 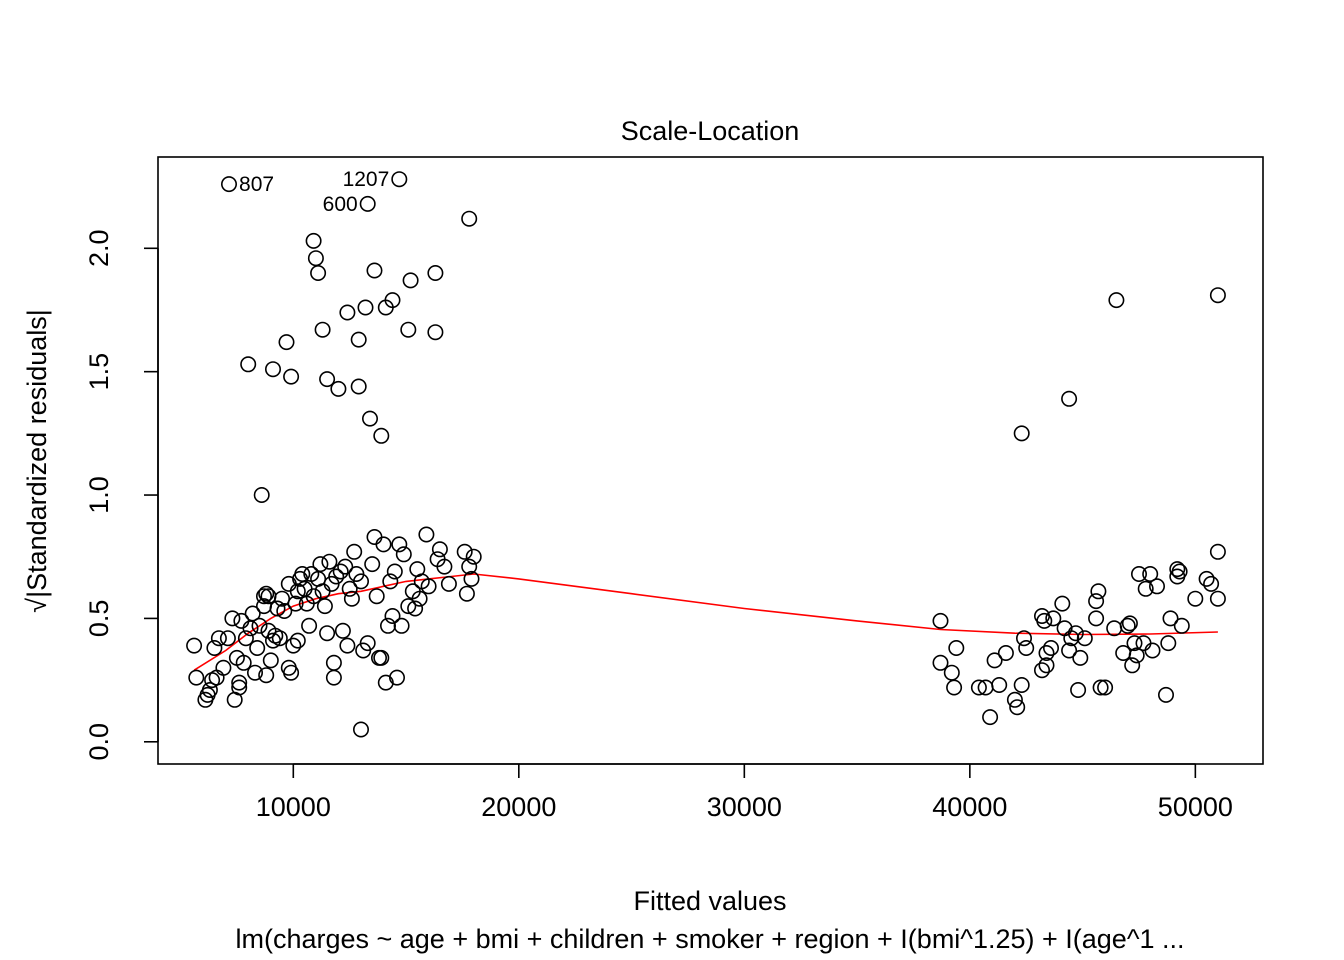 What do you see at coordinates (37, 461) in the screenshot?
I see `y-axis-label: √|Standardized residuals|` at bounding box center [37, 461].